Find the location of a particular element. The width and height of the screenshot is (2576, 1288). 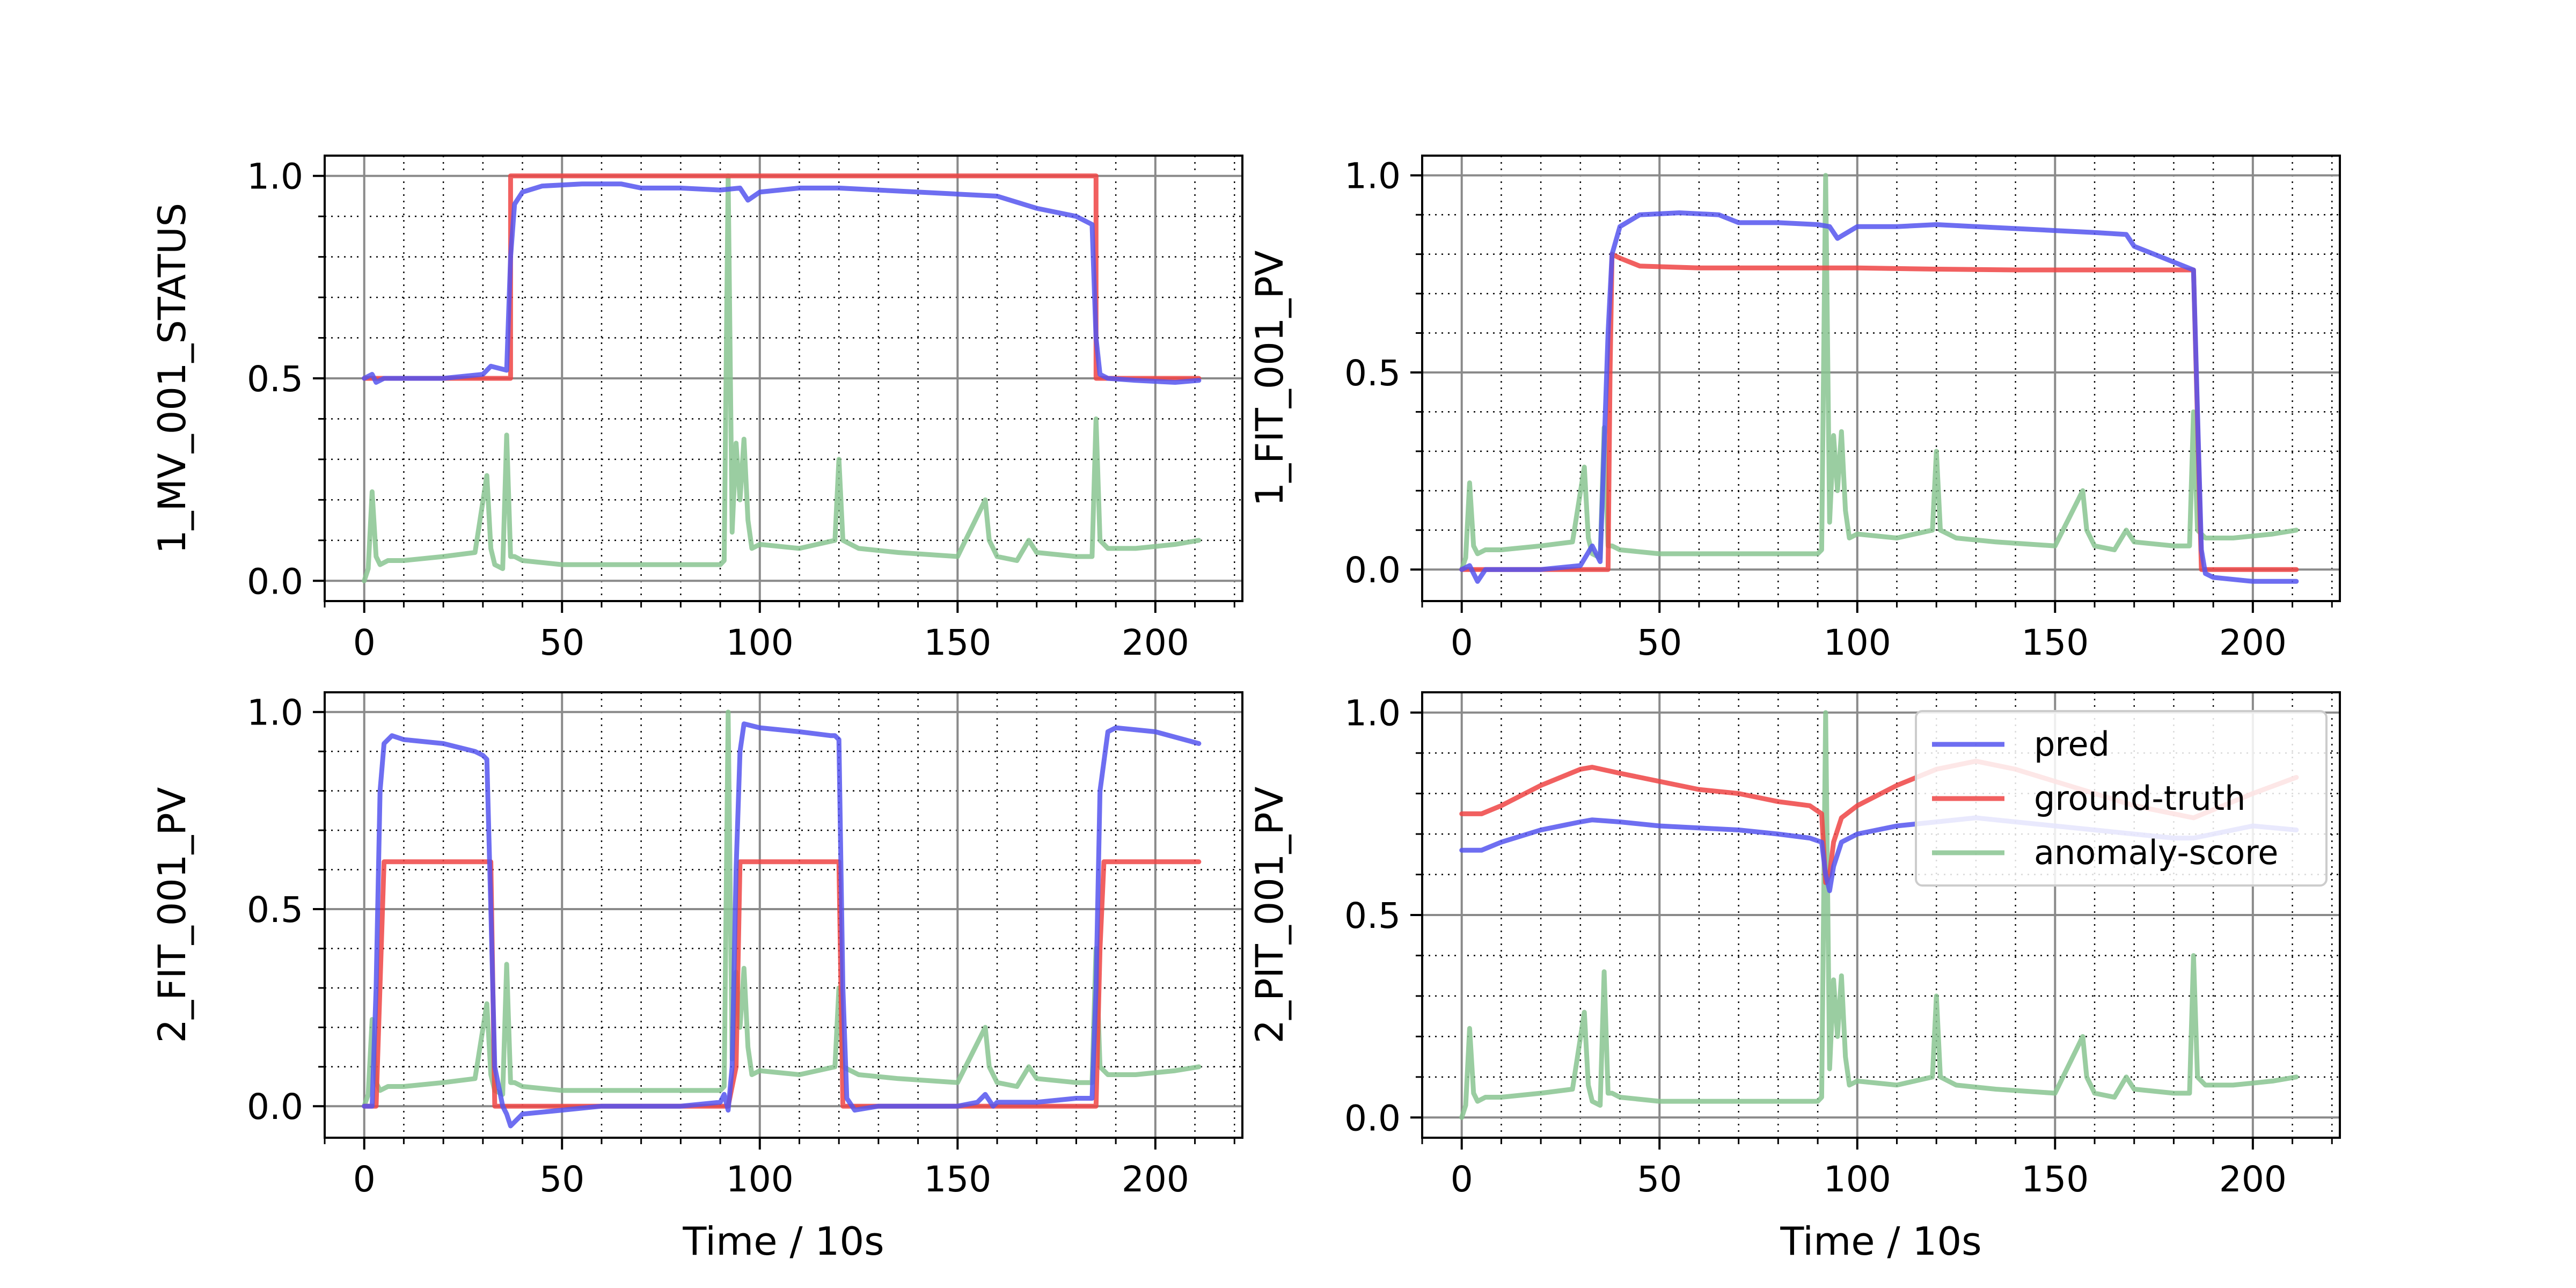

y-axis-label: 2_PIT_001_PV is located at coordinates (1270, 914).